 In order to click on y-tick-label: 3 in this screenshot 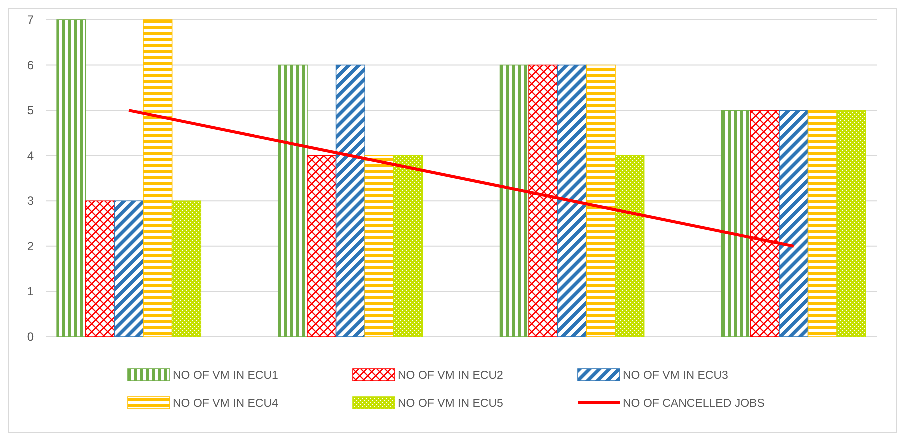, I will do `click(30, 201)`.